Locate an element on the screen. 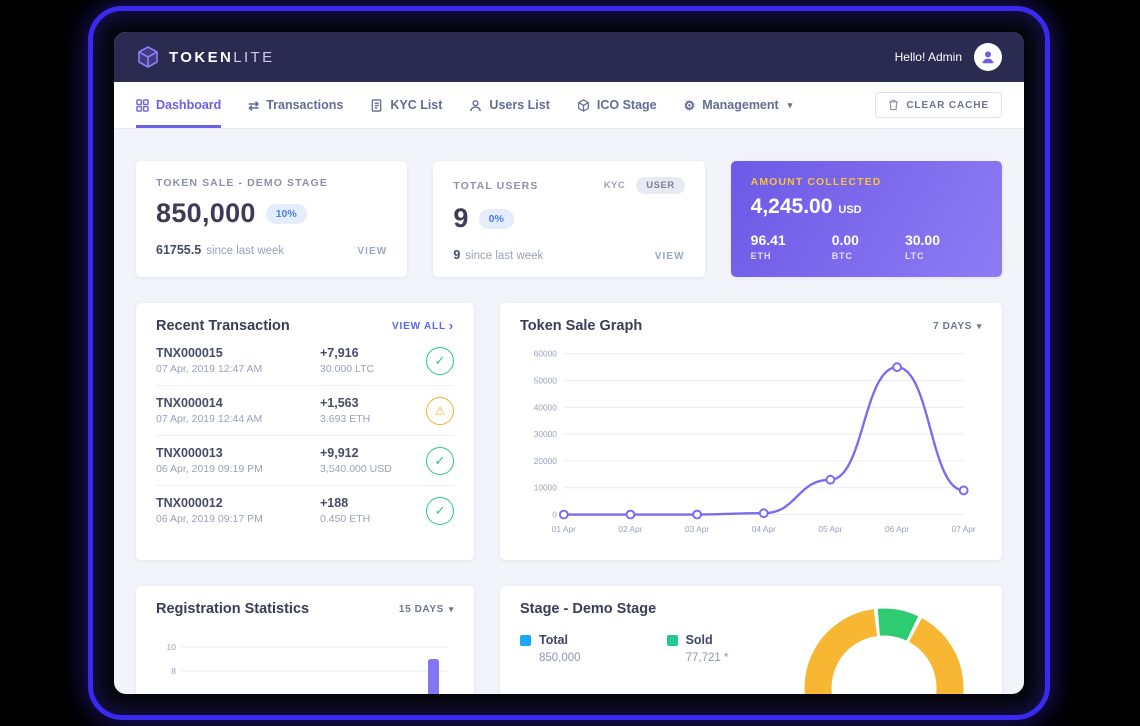 Image resolution: width=1140 pixels, height=726 pixels. tx-amount: +9,912 is located at coordinates (339, 453).